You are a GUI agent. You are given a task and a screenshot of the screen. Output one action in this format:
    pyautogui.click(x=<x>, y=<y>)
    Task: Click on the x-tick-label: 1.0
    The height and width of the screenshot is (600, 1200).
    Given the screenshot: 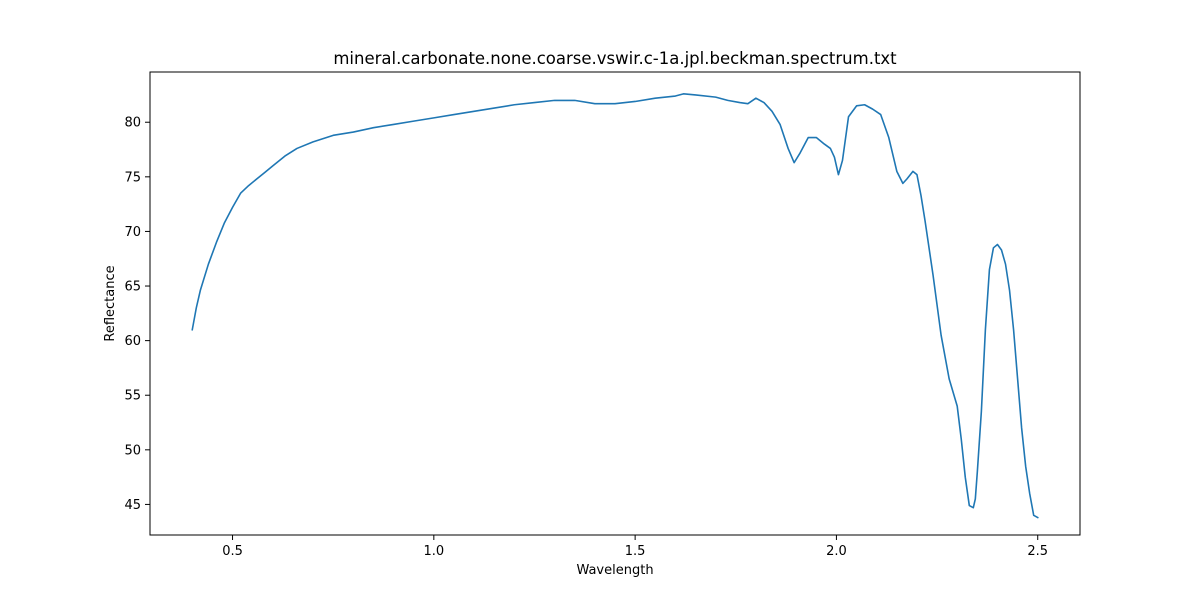 What is the action you would take?
    pyautogui.click(x=433, y=551)
    